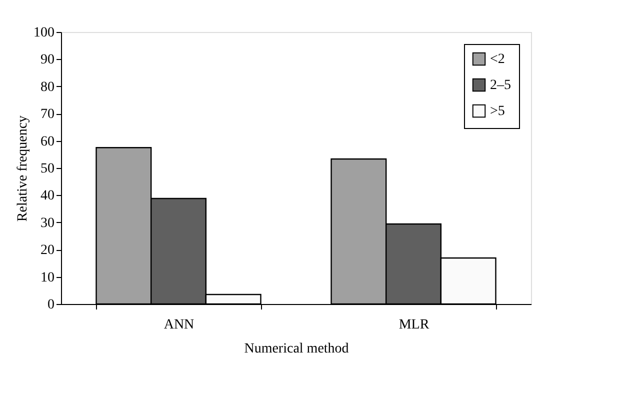  What do you see at coordinates (497, 59) in the screenshot?
I see `legend-label: <2` at bounding box center [497, 59].